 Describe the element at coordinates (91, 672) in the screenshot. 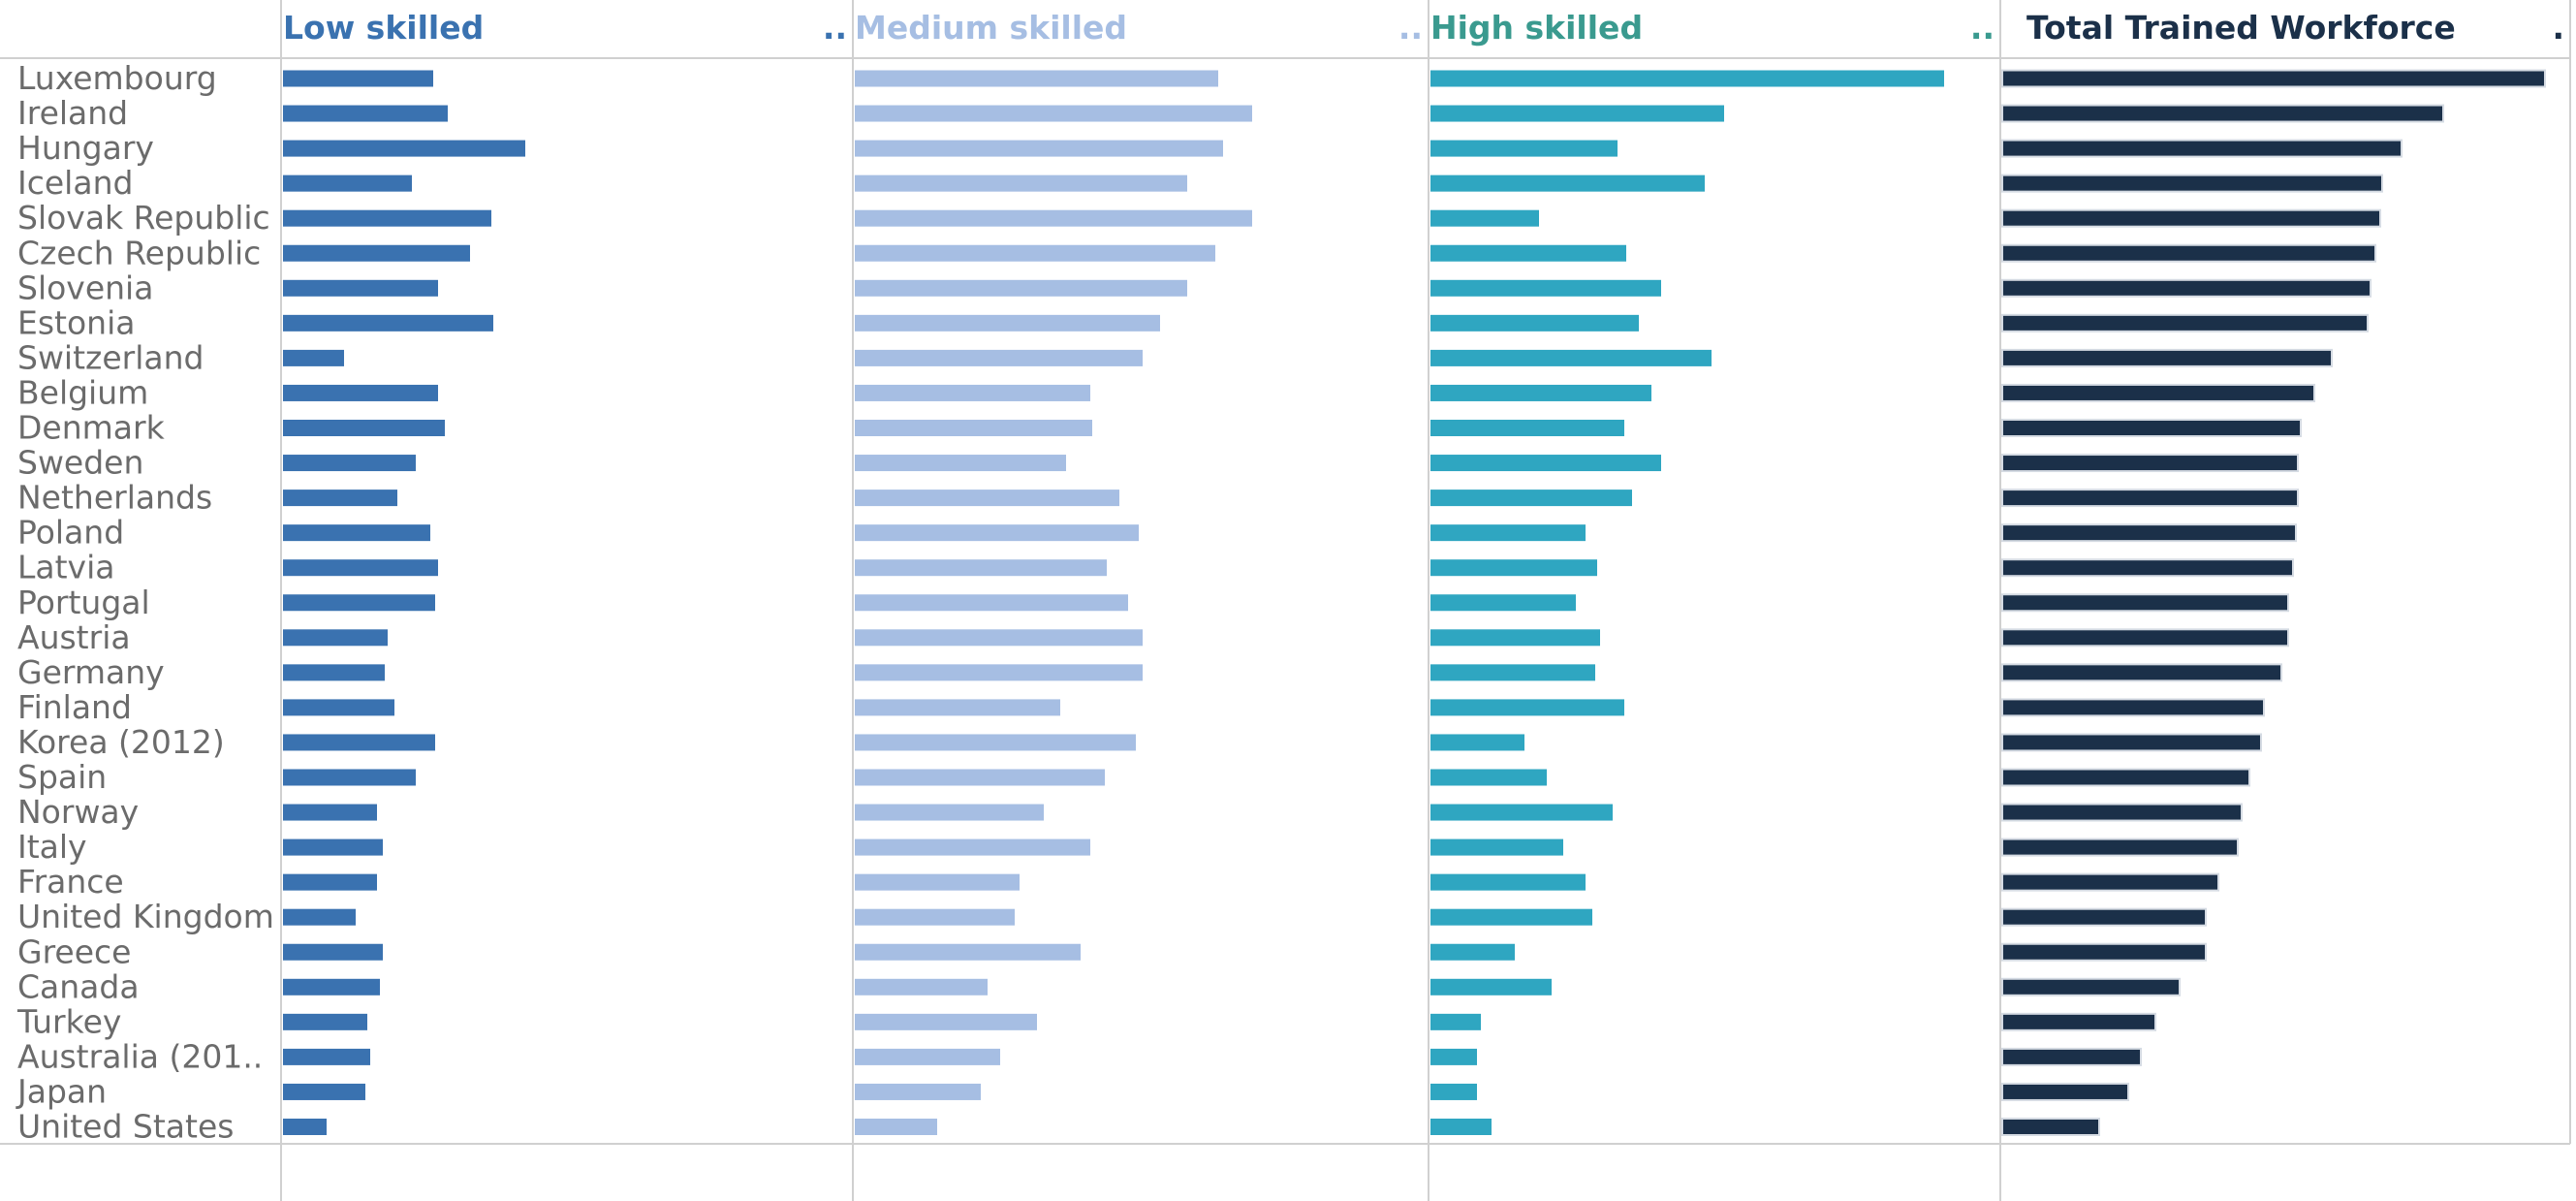

I see `country-label-germany: Germany` at that location.